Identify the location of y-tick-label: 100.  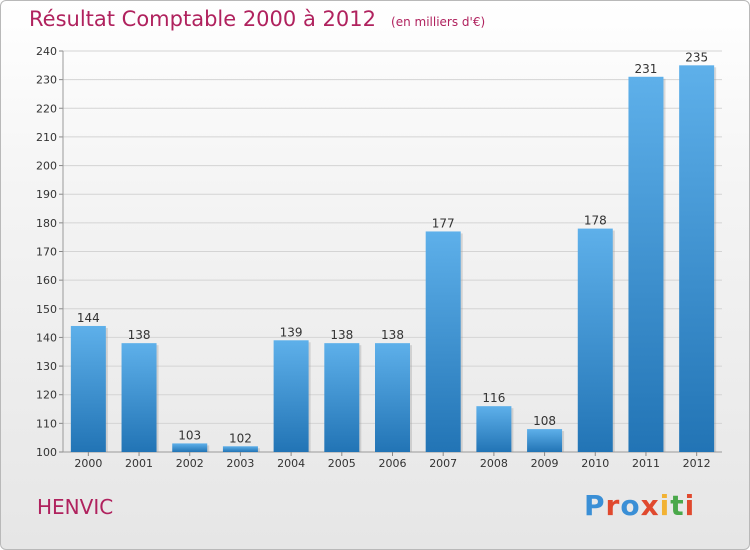
(46, 452).